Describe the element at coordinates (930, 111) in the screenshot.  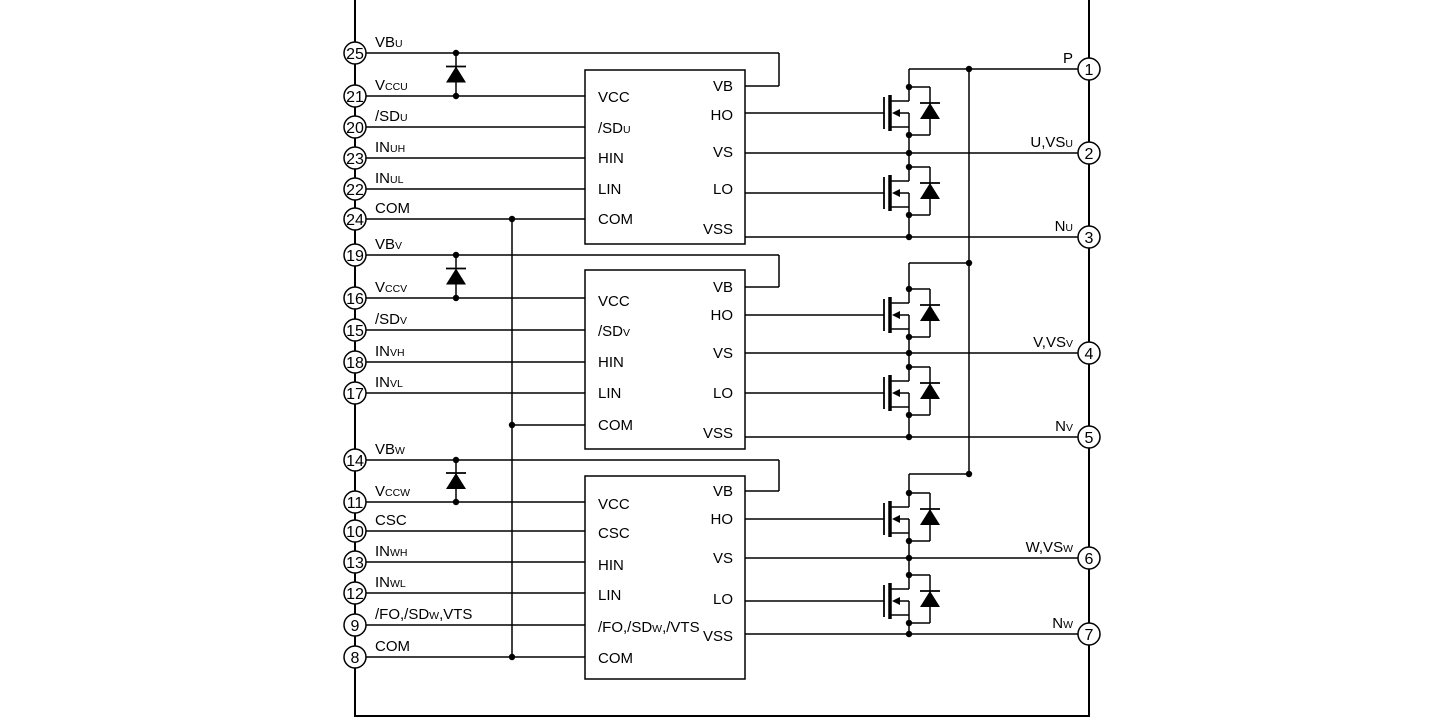
I see `high-side-mosfet-u-diode-icon` at that location.